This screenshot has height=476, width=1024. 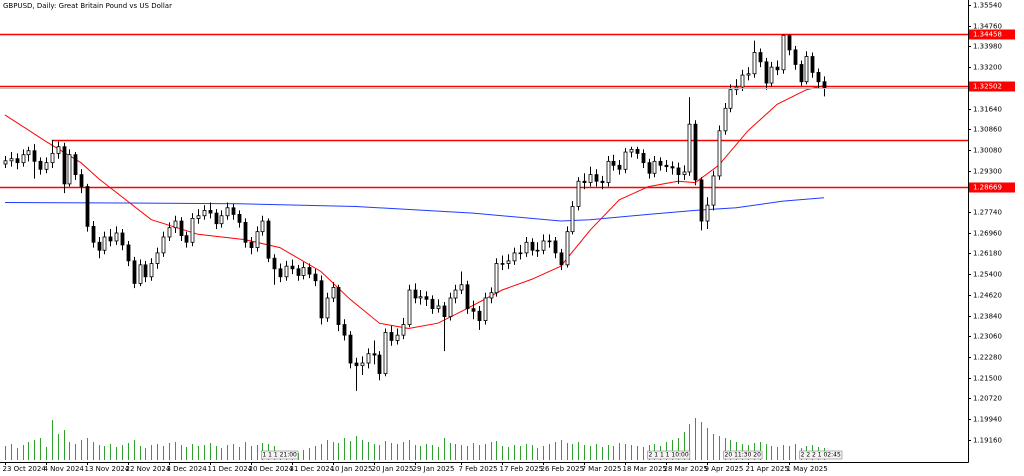 What do you see at coordinates (987, 337) in the screenshot?
I see `y-tick-label: 1.23060` at bounding box center [987, 337].